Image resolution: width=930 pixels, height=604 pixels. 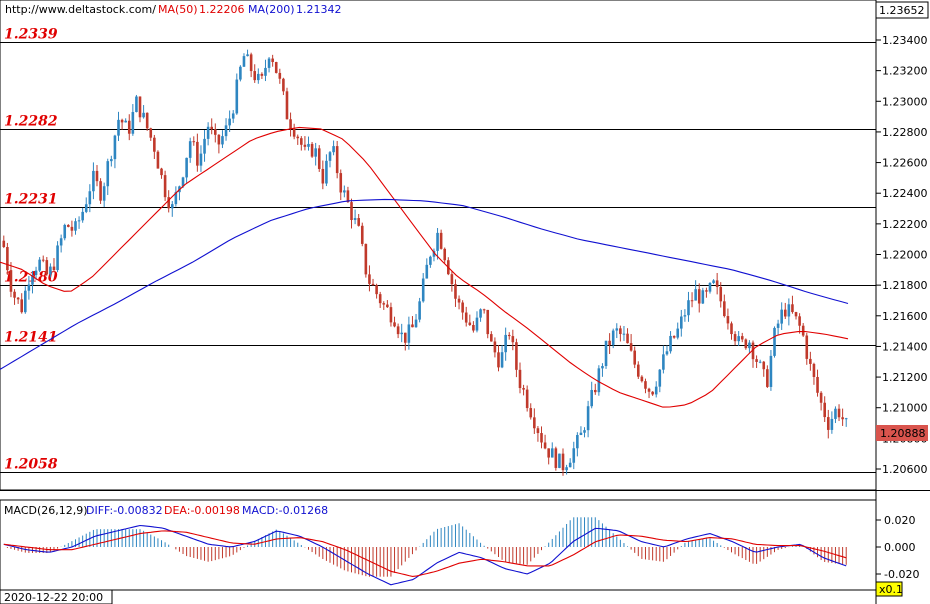 What do you see at coordinates (905, 408) in the screenshot?
I see `price-tick-label: 1.21000` at bounding box center [905, 408].